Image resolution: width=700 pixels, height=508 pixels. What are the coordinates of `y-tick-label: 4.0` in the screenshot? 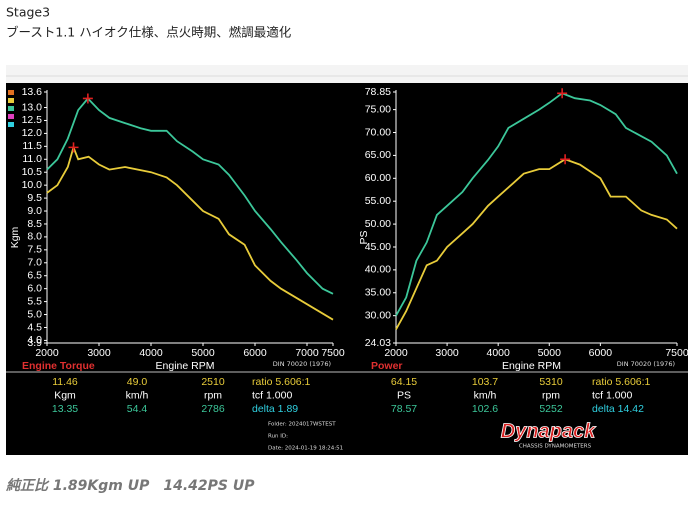 It's located at (34, 340).